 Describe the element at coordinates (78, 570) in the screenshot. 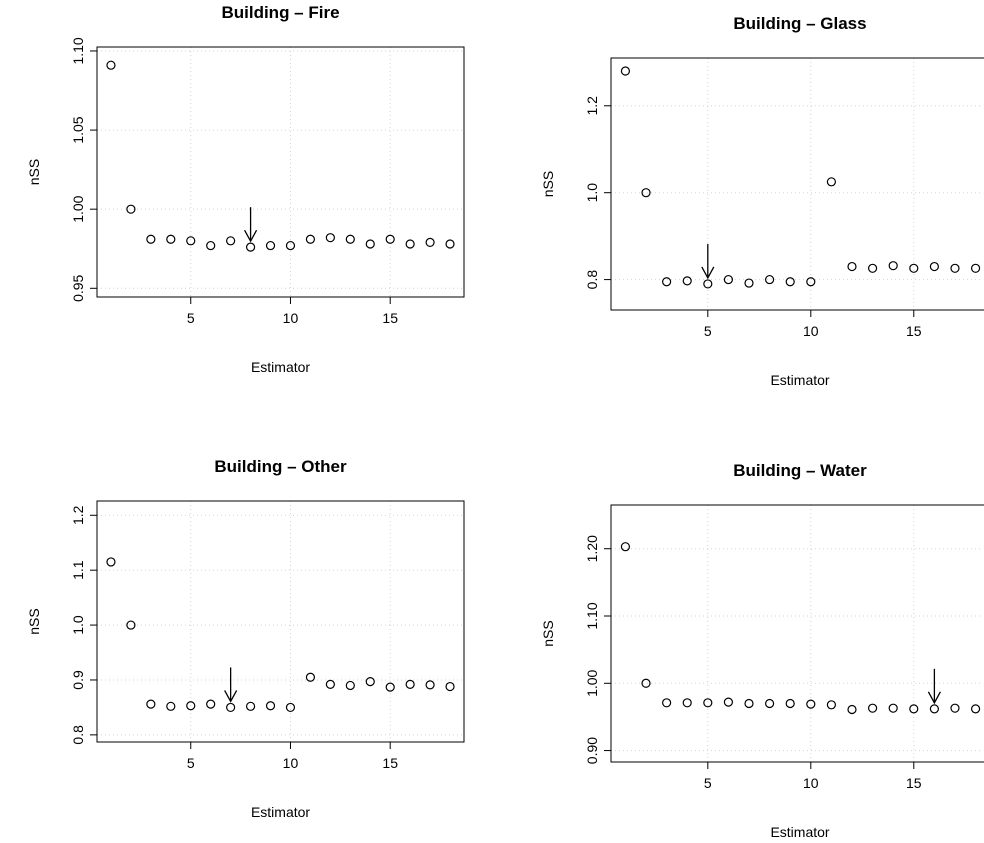

I see `y-tick-label: 1.1` at that location.